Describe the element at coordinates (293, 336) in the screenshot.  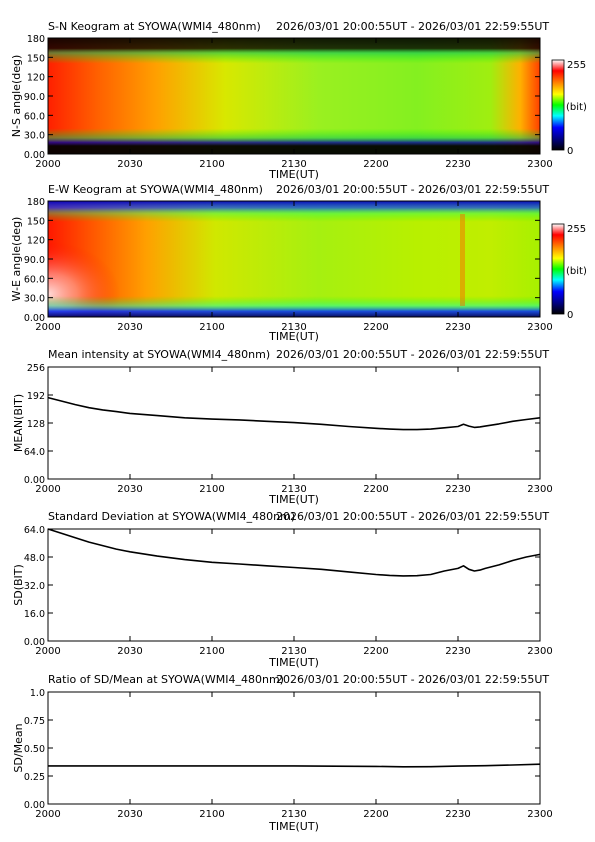
I see `ew-keogram-x-label: TIME(UT)` at that location.